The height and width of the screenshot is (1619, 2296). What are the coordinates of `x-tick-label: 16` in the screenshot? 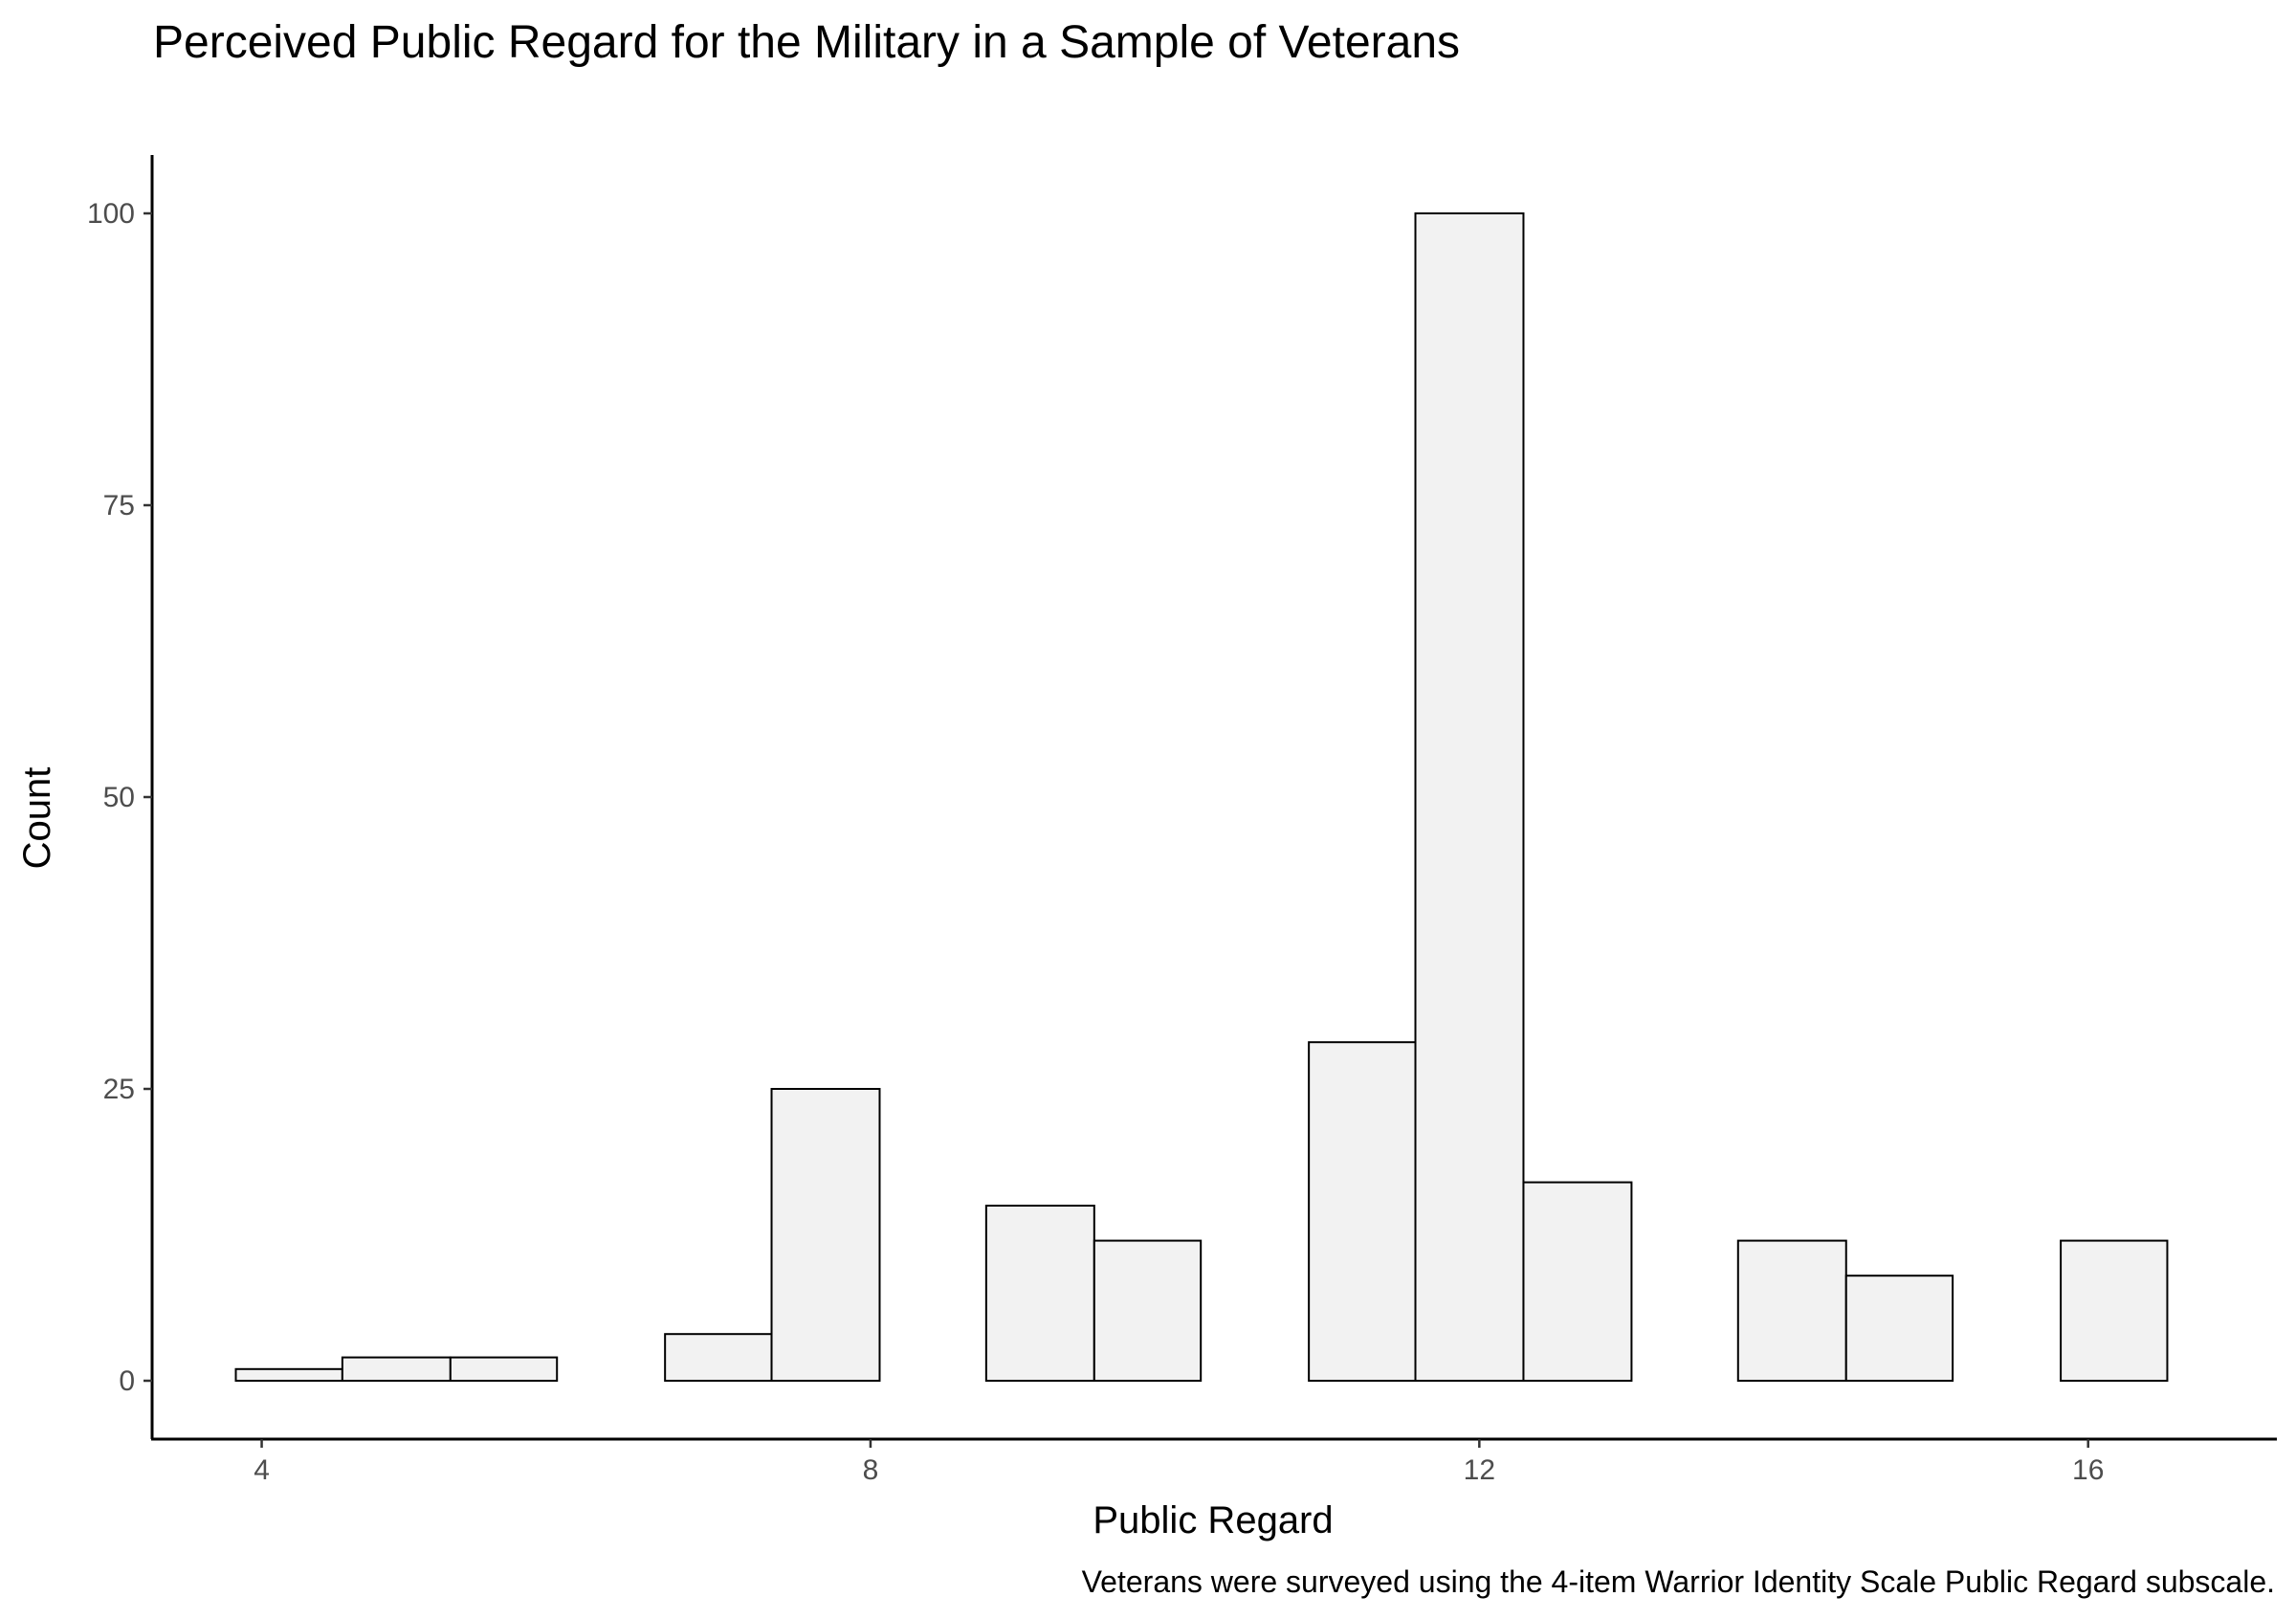 It's located at (2088, 1470).